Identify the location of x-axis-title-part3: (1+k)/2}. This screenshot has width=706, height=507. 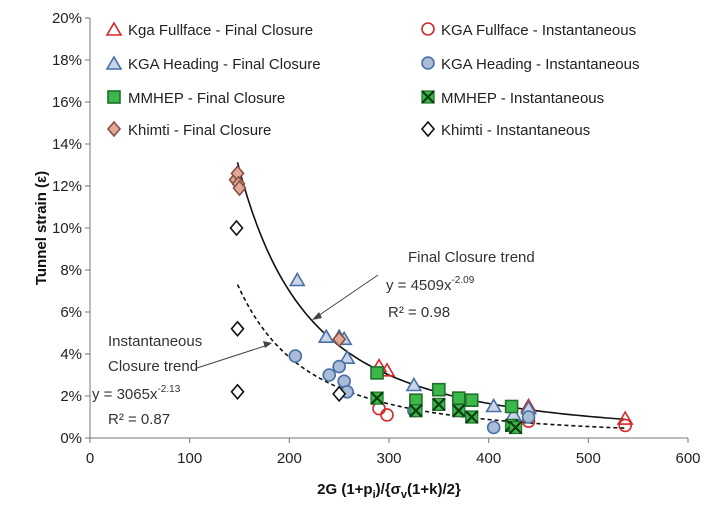
(434, 489).